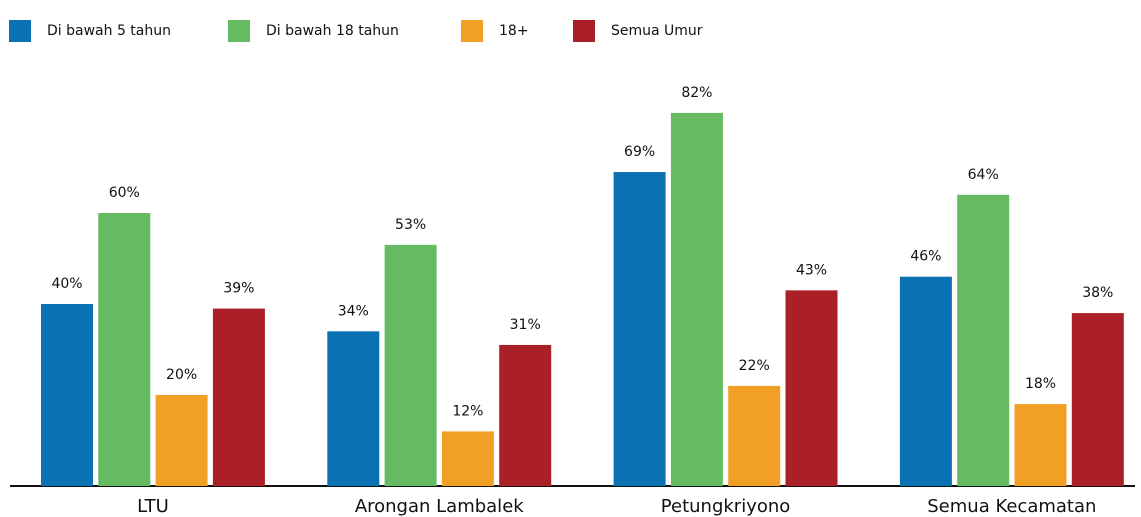 Image resolution: width=1141 pixels, height=517 pixels. What do you see at coordinates (983, 175) in the screenshot?
I see `value-label: 64%` at bounding box center [983, 175].